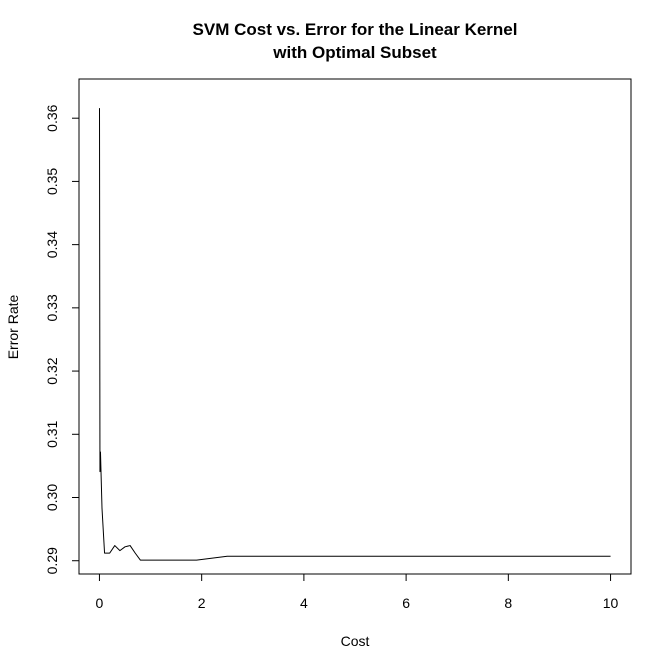 This screenshot has height=672, width=672. What do you see at coordinates (508, 603) in the screenshot?
I see `x-tick-label: 8` at bounding box center [508, 603].